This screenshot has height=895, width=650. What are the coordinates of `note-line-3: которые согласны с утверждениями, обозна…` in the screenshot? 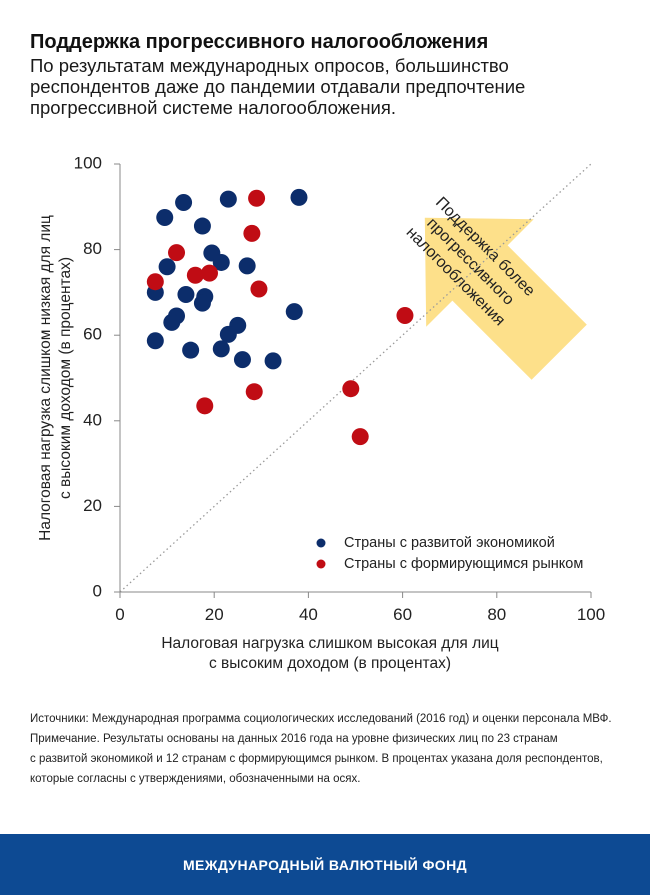 It's located at (195, 779).